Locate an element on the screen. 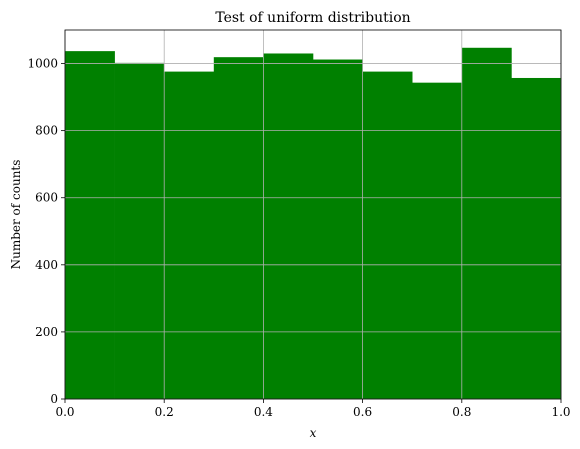 The height and width of the screenshot is (449, 580). y-tick-label: 400 is located at coordinates (46, 265).